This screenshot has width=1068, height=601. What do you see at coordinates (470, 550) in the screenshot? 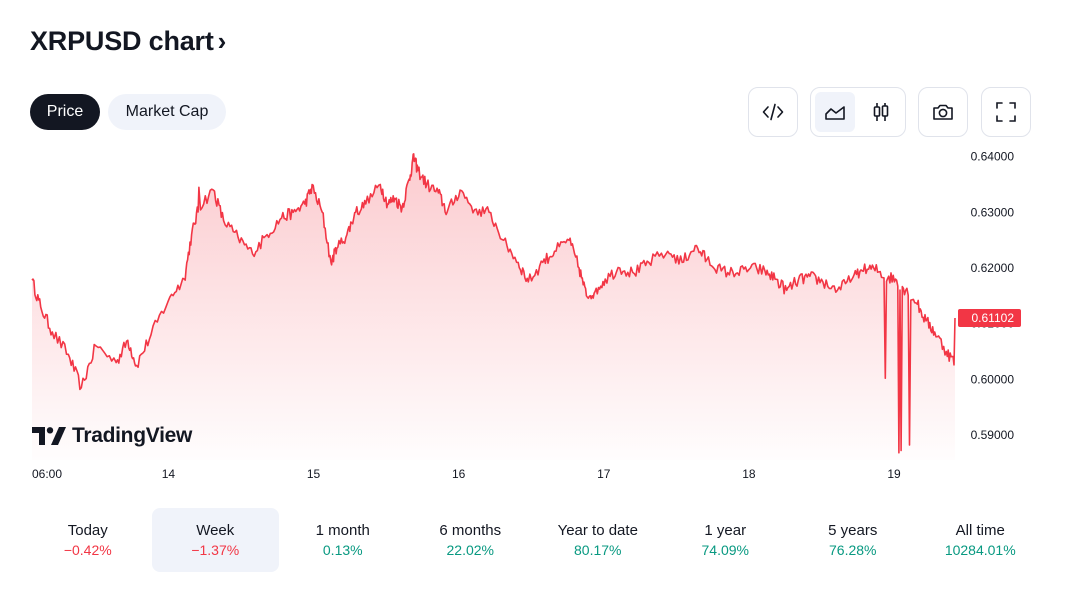
I see `period-change: 22.02%` at bounding box center [470, 550].